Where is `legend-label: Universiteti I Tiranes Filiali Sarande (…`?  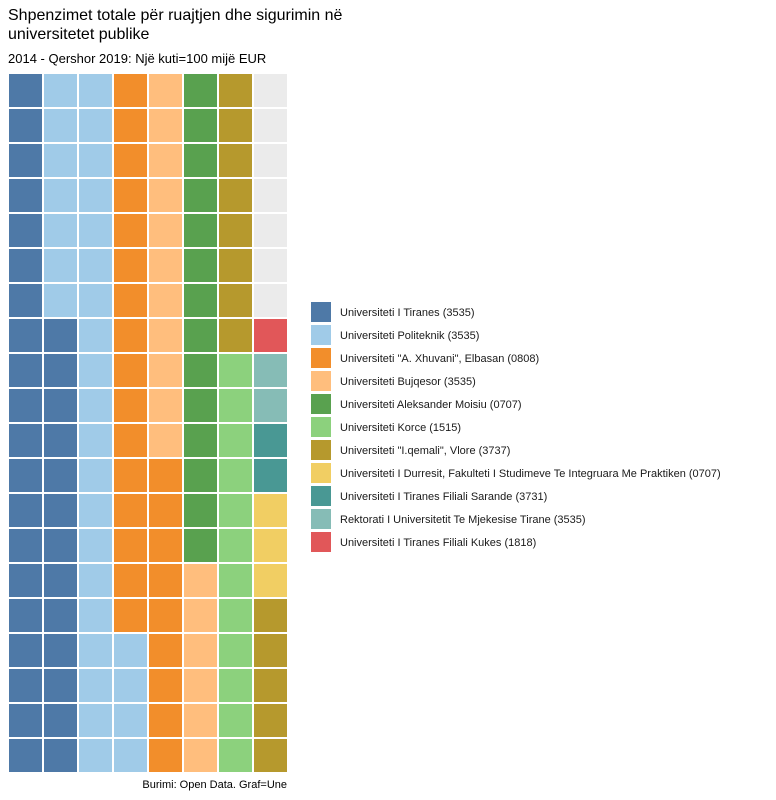 legend-label: Universiteti I Tiranes Filiali Sarande (… is located at coordinates (443, 497).